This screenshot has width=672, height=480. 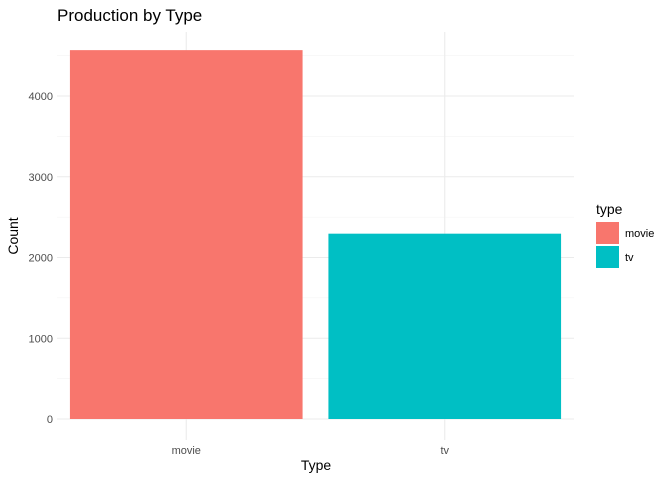 I want to click on bar-tv, so click(x=445, y=326).